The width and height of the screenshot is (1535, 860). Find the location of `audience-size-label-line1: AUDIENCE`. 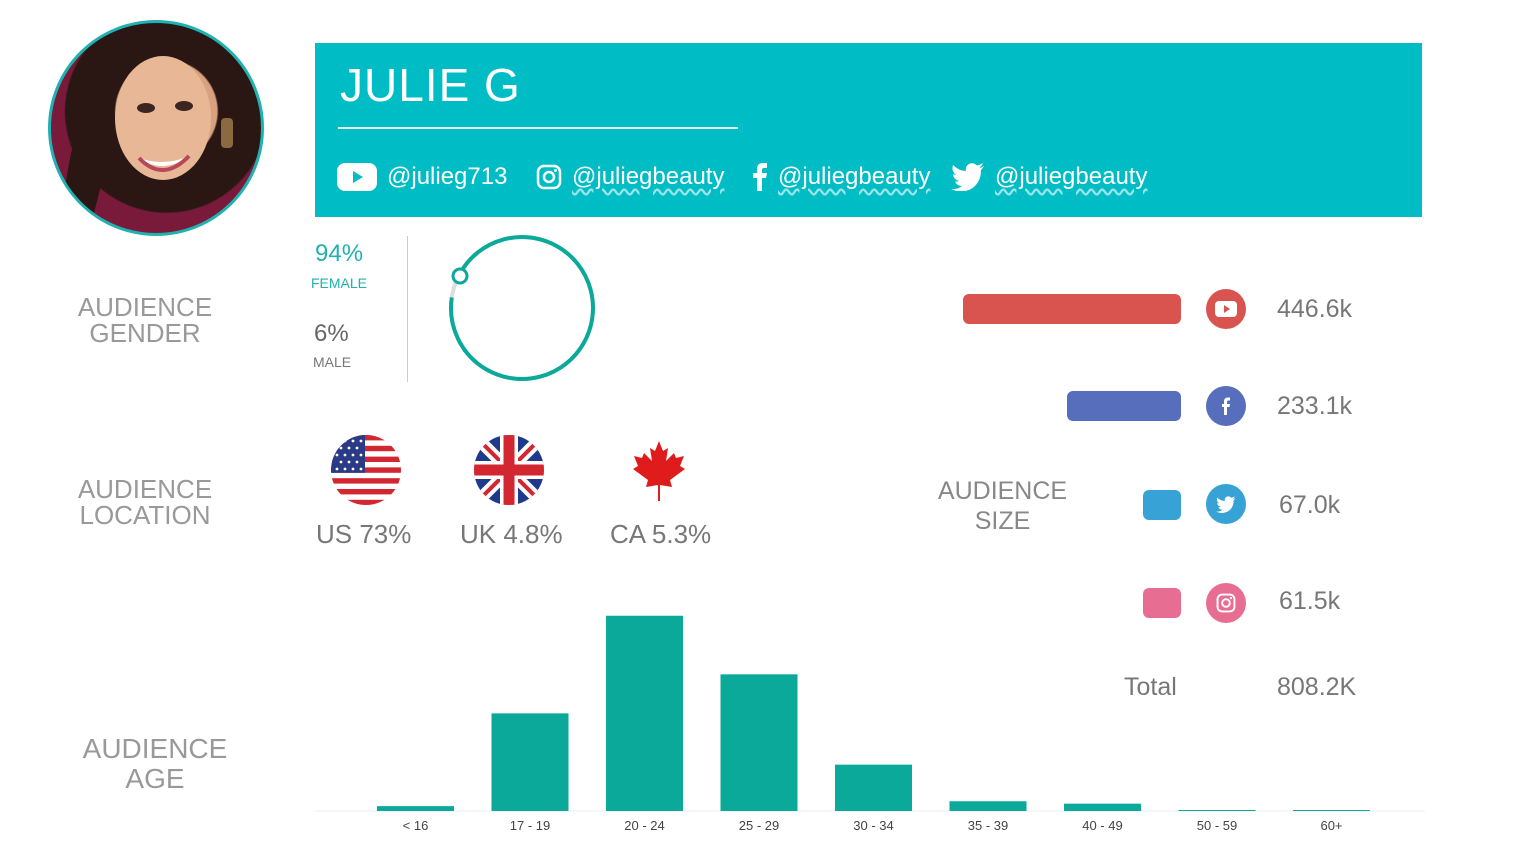

audience-size-label-line1: AUDIENCE is located at coordinates (1002, 491).